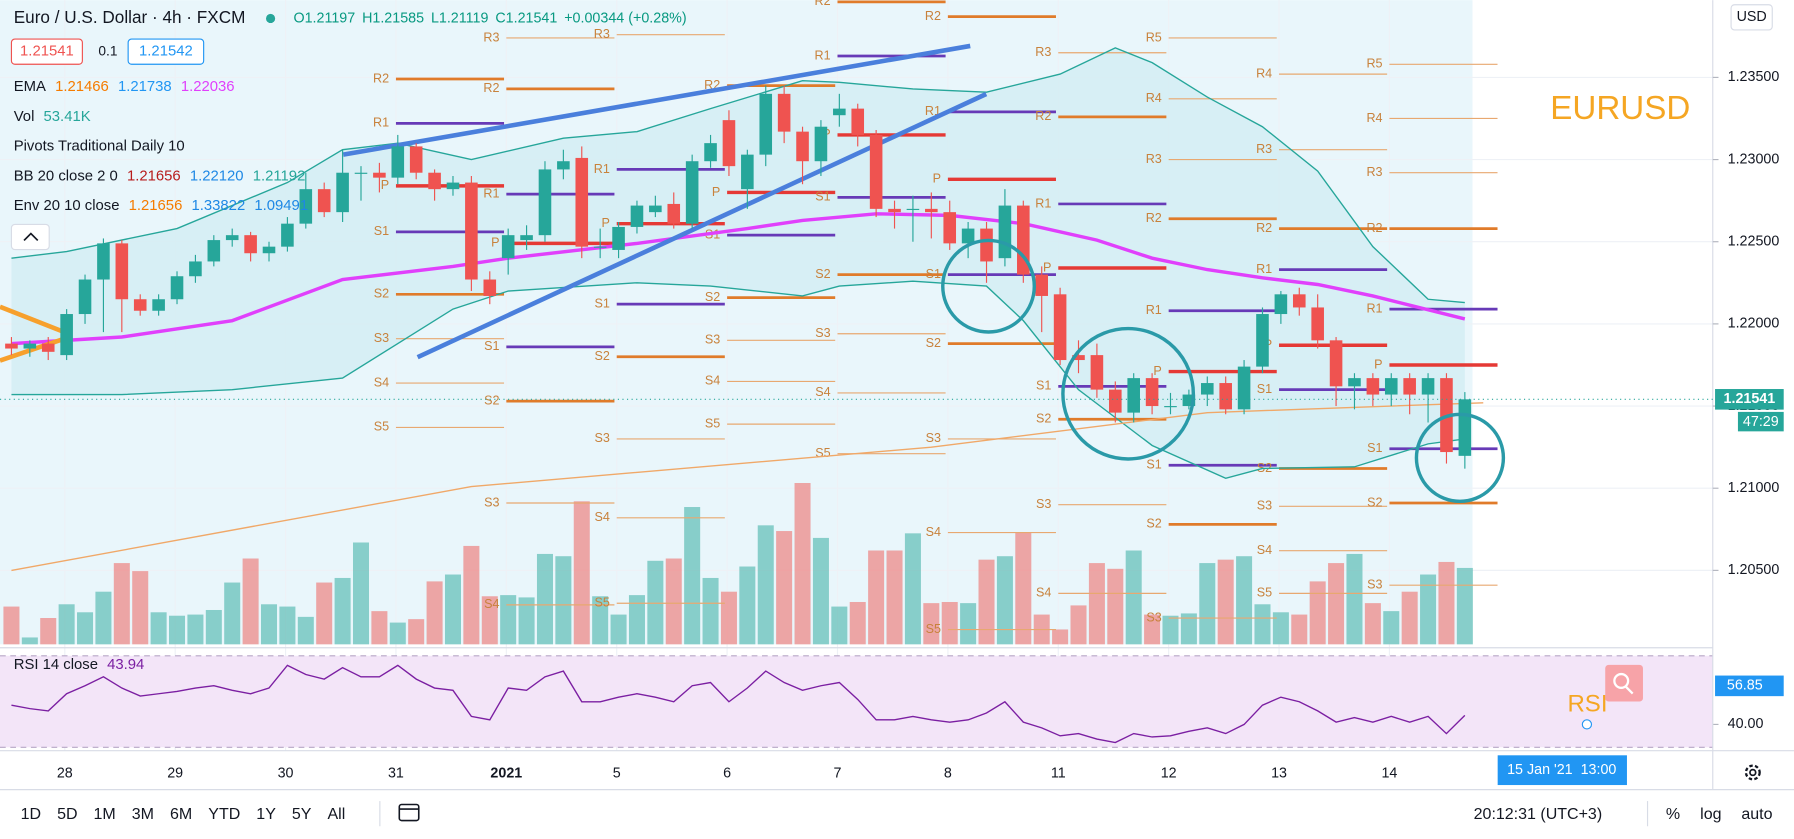 The height and width of the screenshot is (839, 1794). What do you see at coordinates (125, 665) in the screenshot?
I see `rsi-value: 43.94` at bounding box center [125, 665].